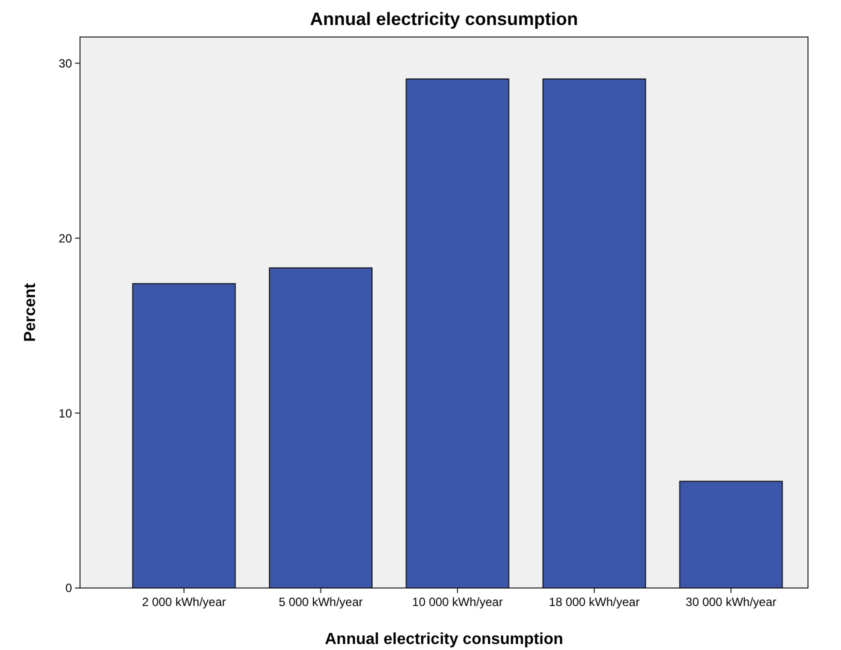 The height and width of the screenshot is (650, 841). I want to click on x-tick-label: 2 000 kWh/year, so click(184, 602).